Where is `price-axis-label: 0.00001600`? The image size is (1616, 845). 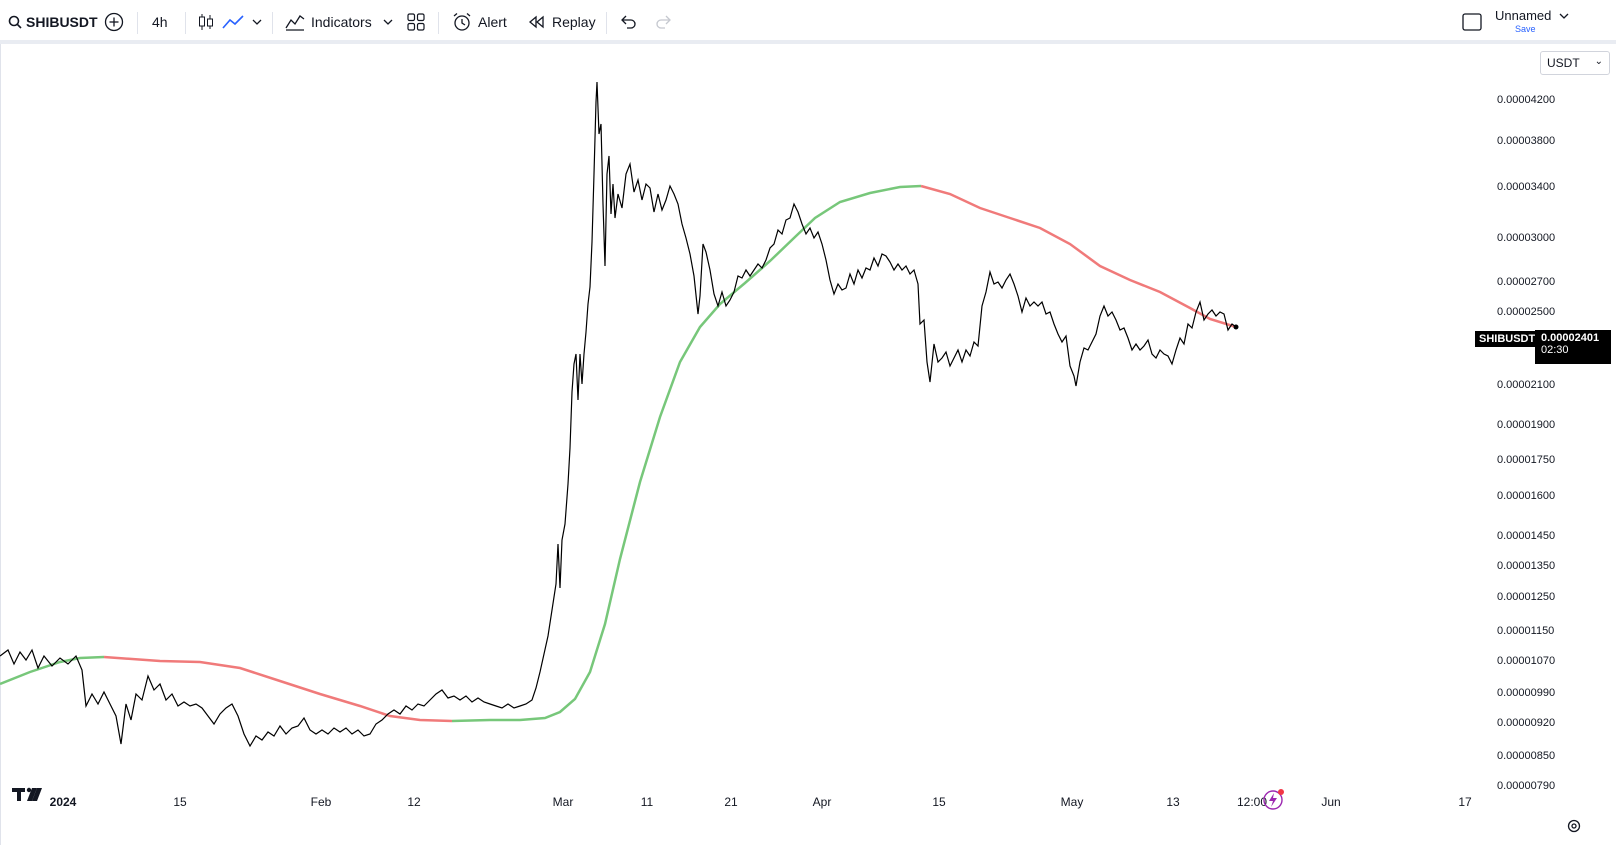 price-axis-label: 0.00001600 is located at coordinates (1526, 496).